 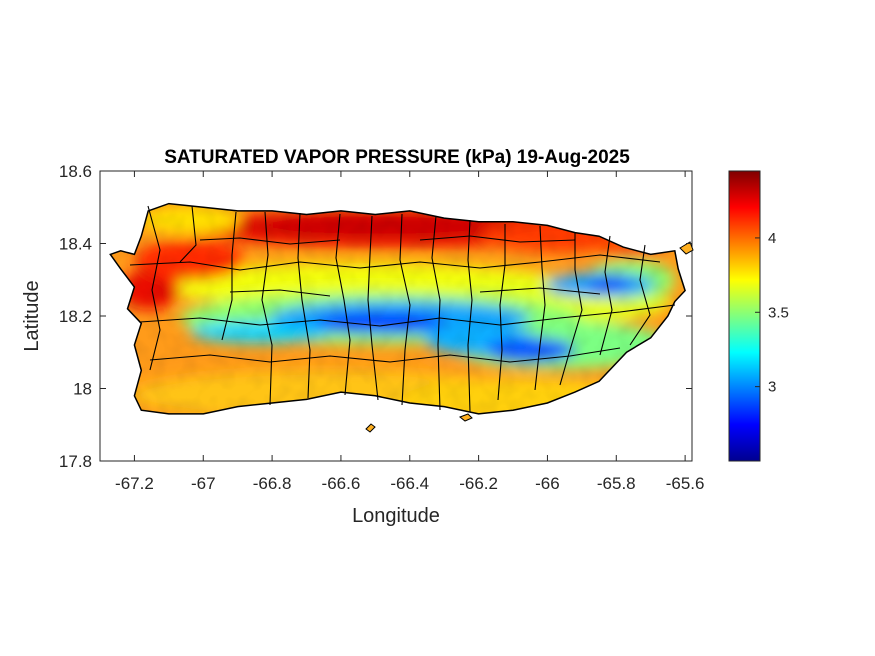 What do you see at coordinates (772, 238) in the screenshot?
I see `colorbar-tick-label: 4` at bounding box center [772, 238].